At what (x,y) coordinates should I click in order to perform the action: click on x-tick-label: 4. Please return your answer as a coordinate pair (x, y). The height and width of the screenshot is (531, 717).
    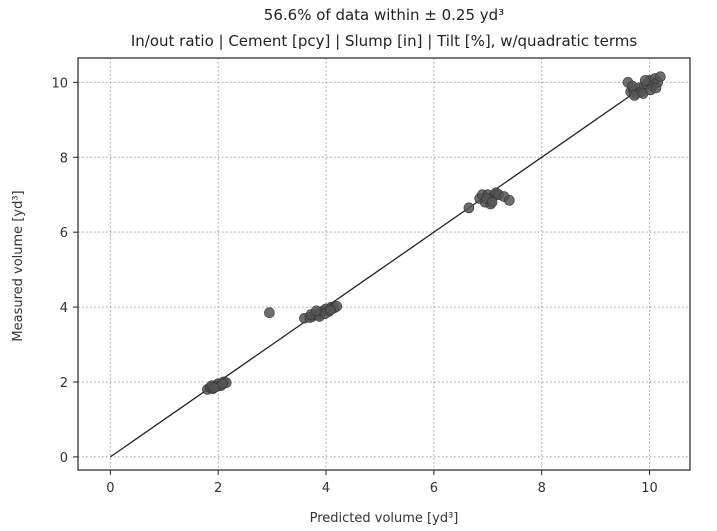
    Looking at the image, I should click on (326, 488).